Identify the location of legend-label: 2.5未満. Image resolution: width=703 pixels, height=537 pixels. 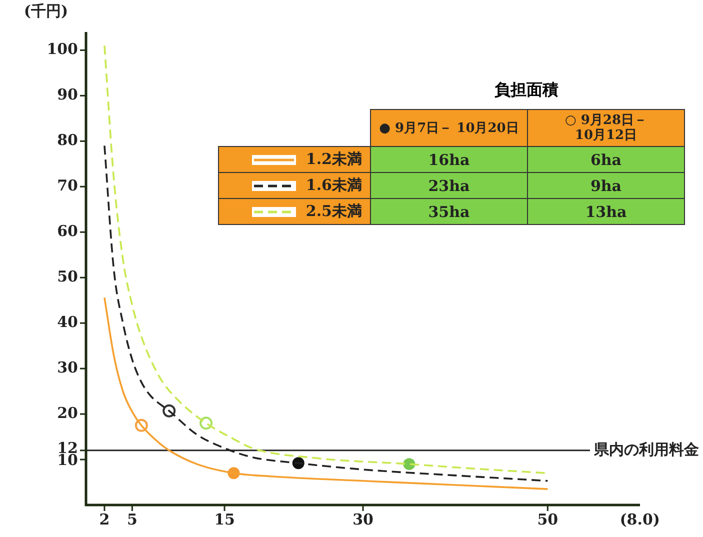
(334, 211).